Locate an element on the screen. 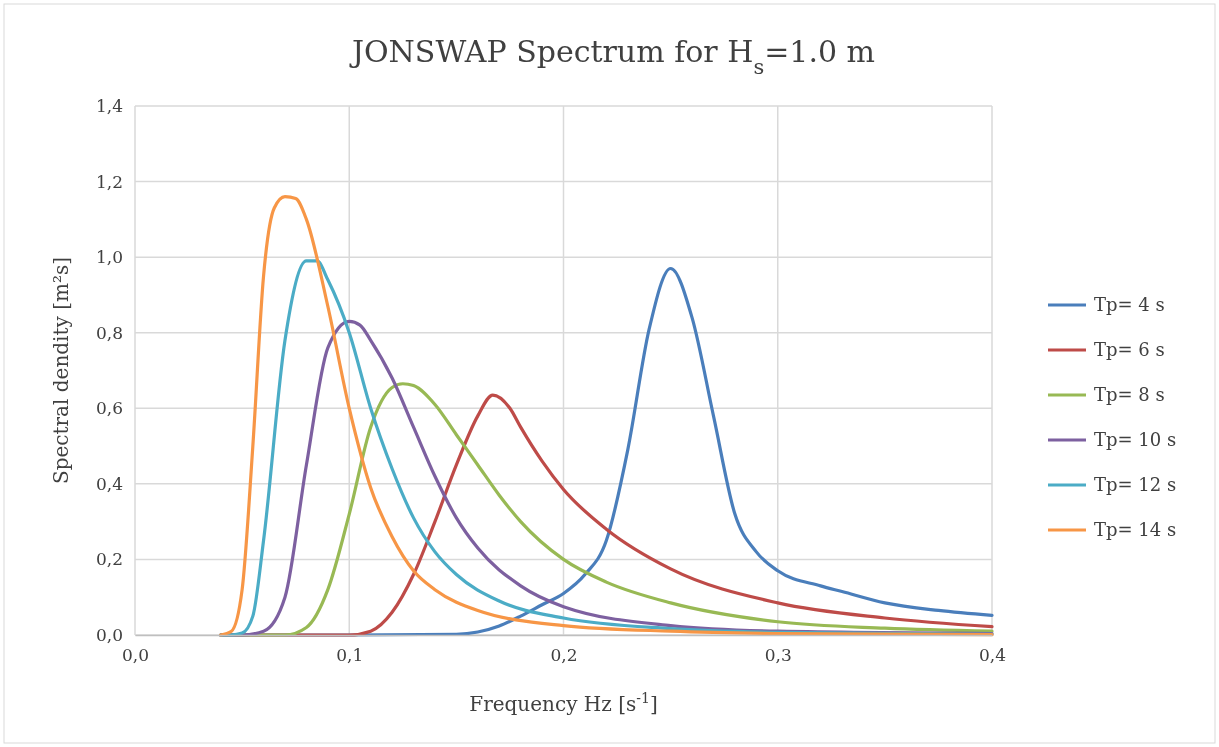 The width and height of the screenshot is (1219, 747). y-tick-label: 0,0 is located at coordinates (109, 634).